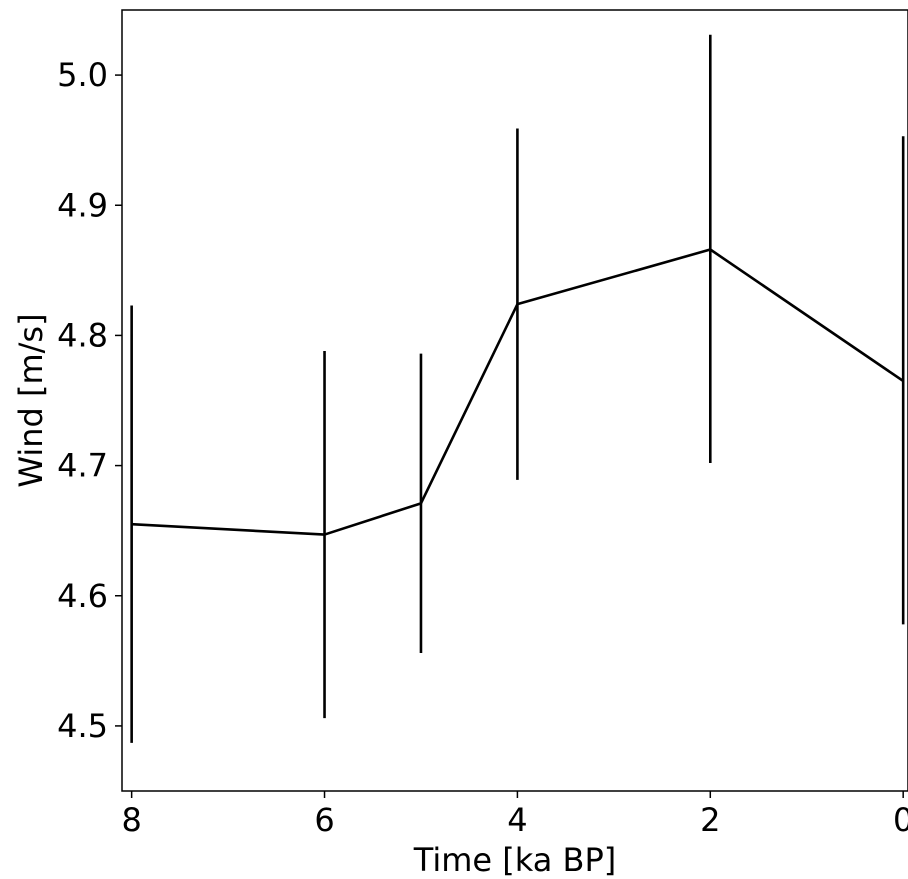 This screenshot has width=908, height=879. What do you see at coordinates (82, 335) in the screenshot?
I see `y-tick-label: 4.8` at bounding box center [82, 335].